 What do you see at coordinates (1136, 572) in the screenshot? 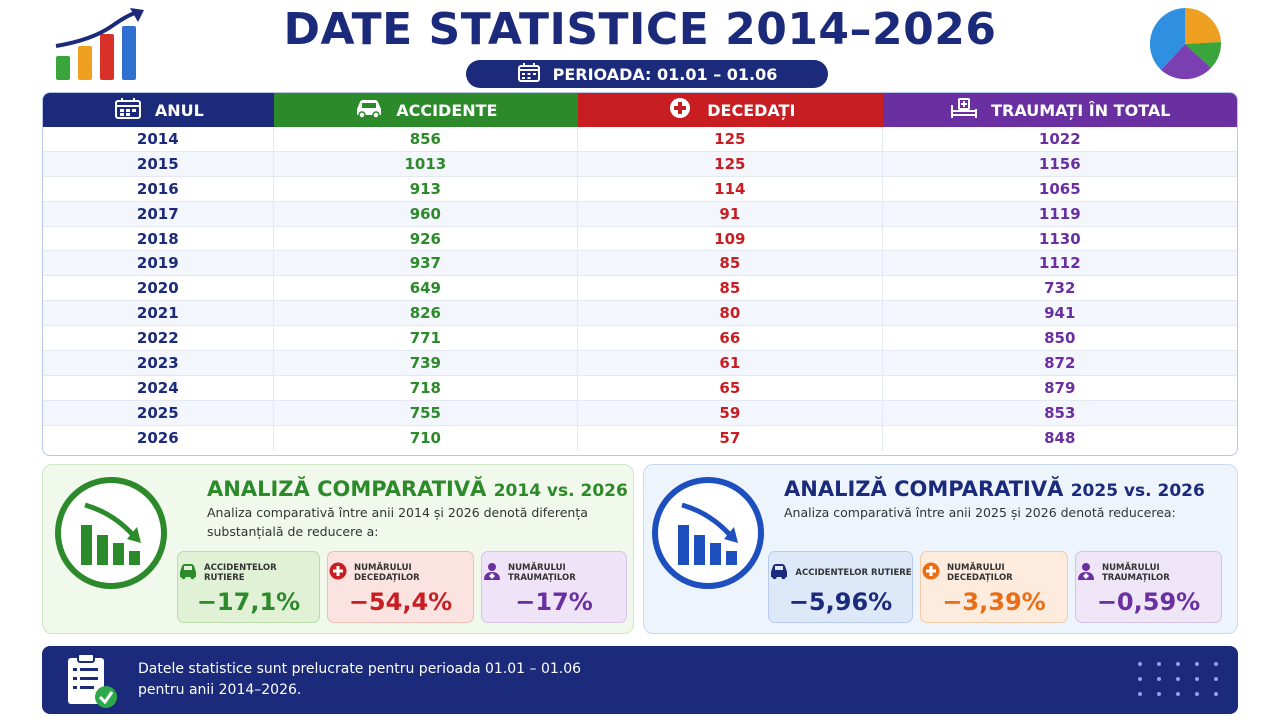
I see `stat-label: NUMĂRULUI TRAUMAȚILOR` at bounding box center [1136, 572].